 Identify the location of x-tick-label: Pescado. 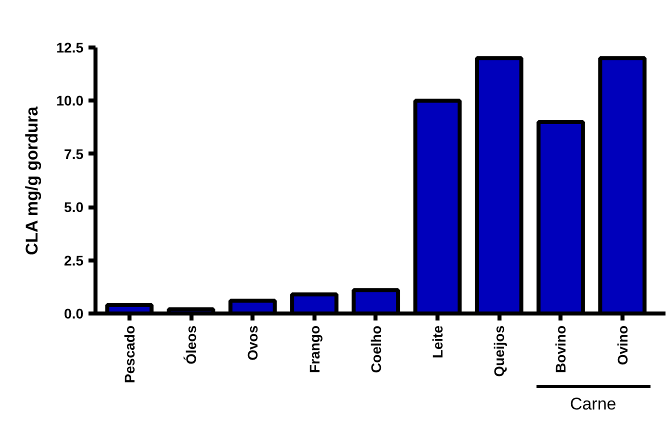
(129, 354).